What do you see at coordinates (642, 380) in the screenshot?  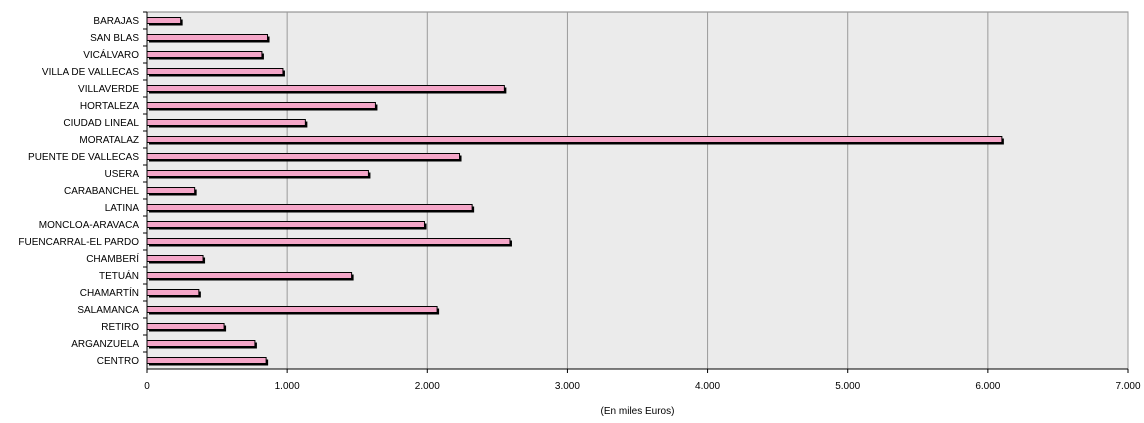 I see `x-axis-labels: 0 1.000 2.000 3.000 4.000 5.000 6.000 7.000` at bounding box center [642, 380].